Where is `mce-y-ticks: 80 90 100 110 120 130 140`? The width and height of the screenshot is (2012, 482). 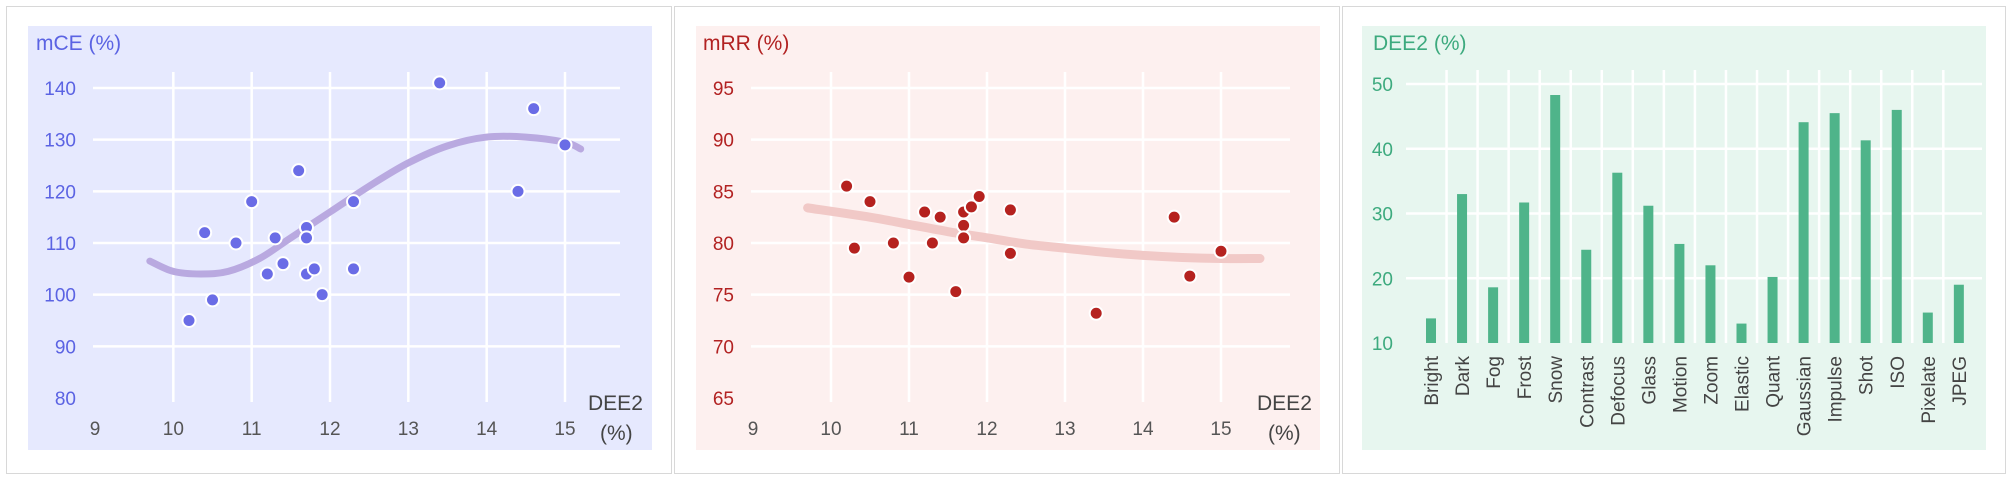
mce-y-ticks: 80 90 100 110 120 130 140 is located at coordinates (60, 244).